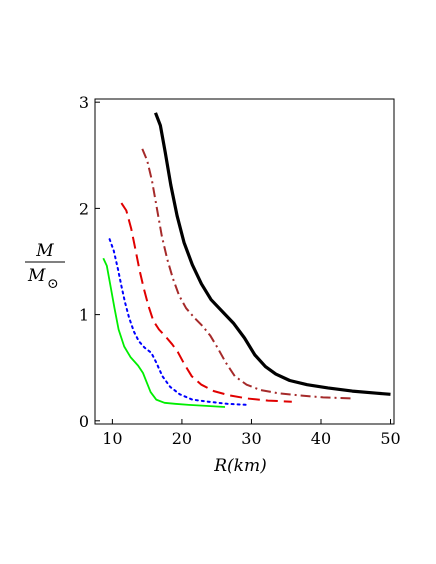  I want to click on y-axis-label-denominator: M, so click(36, 276).